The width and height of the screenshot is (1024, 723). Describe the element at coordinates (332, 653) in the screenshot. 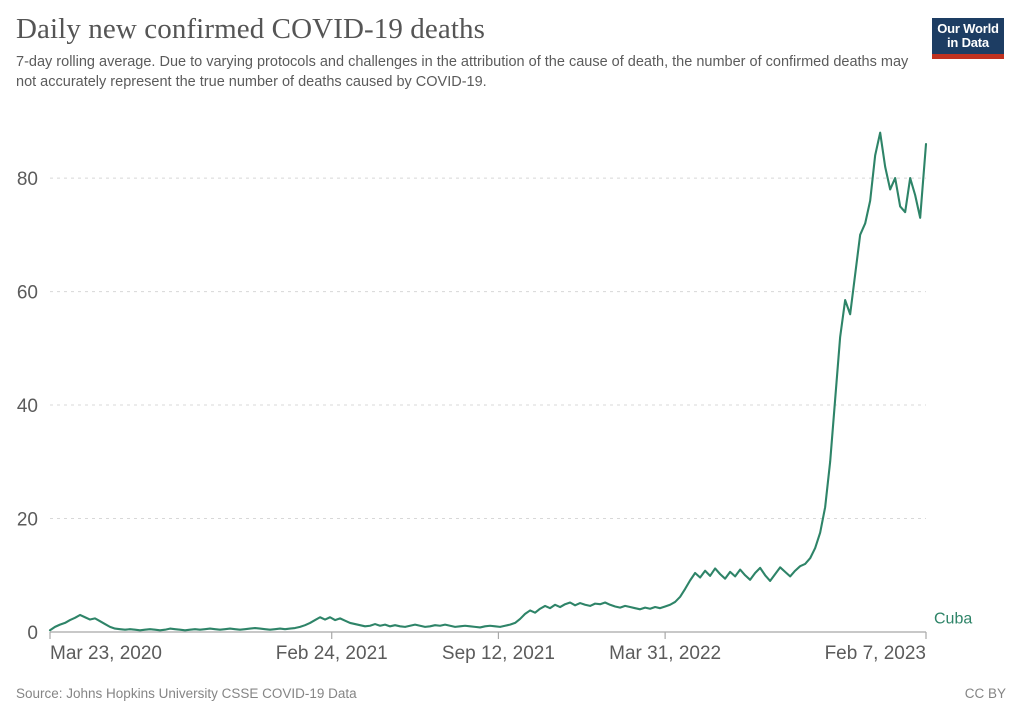

I see `x-axis-tick-label: Feb 24, 2021` at that location.